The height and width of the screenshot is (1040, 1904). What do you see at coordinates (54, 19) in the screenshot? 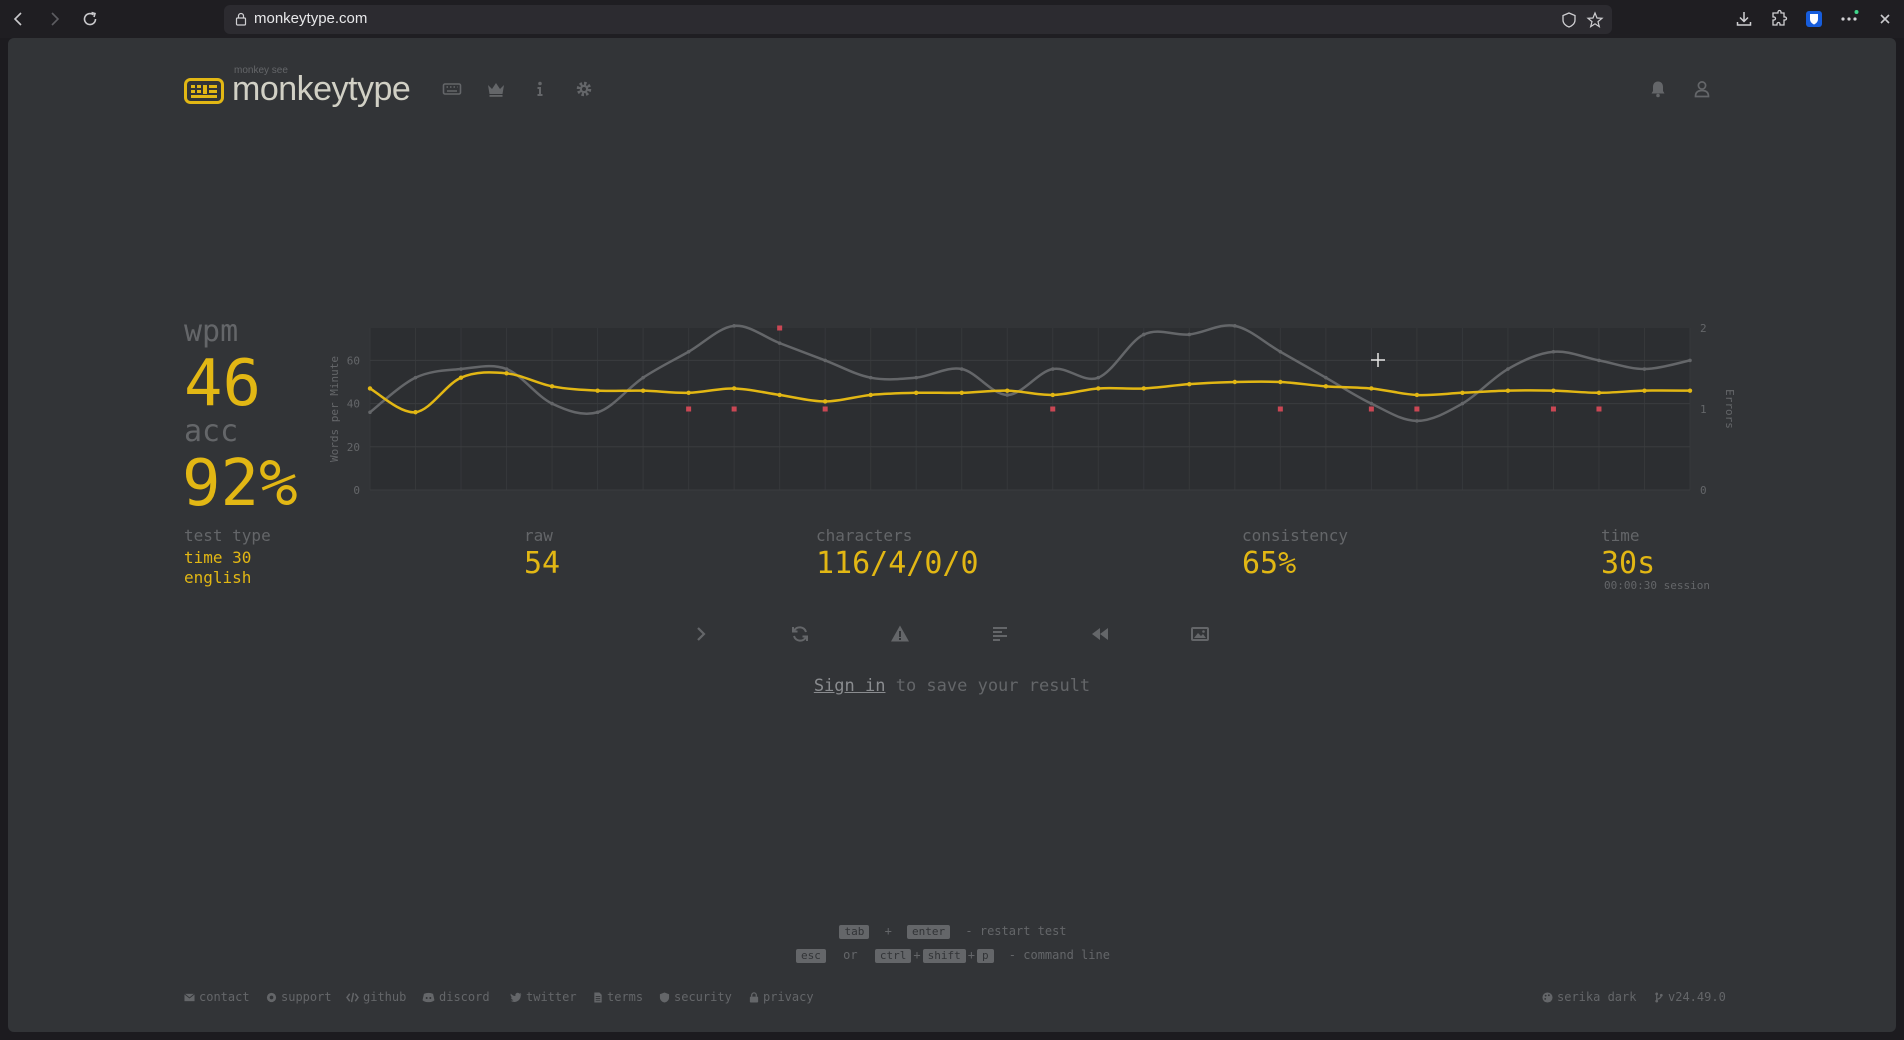
I see `forward-icon` at bounding box center [54, 19].